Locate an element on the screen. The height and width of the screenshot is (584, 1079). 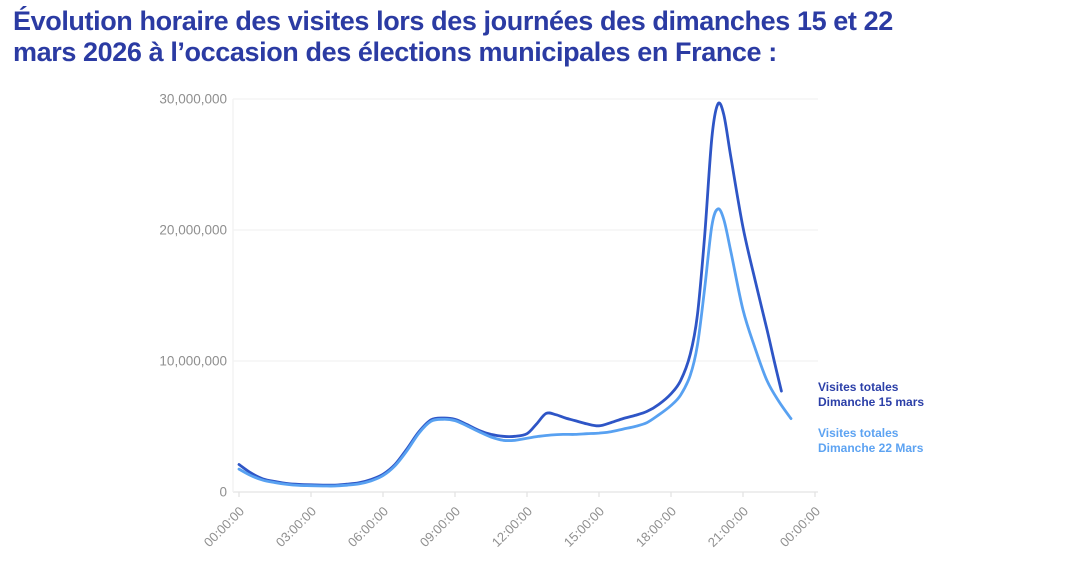
x-tick-label-5: 15:00:00 is located at coordinates (584, 527).